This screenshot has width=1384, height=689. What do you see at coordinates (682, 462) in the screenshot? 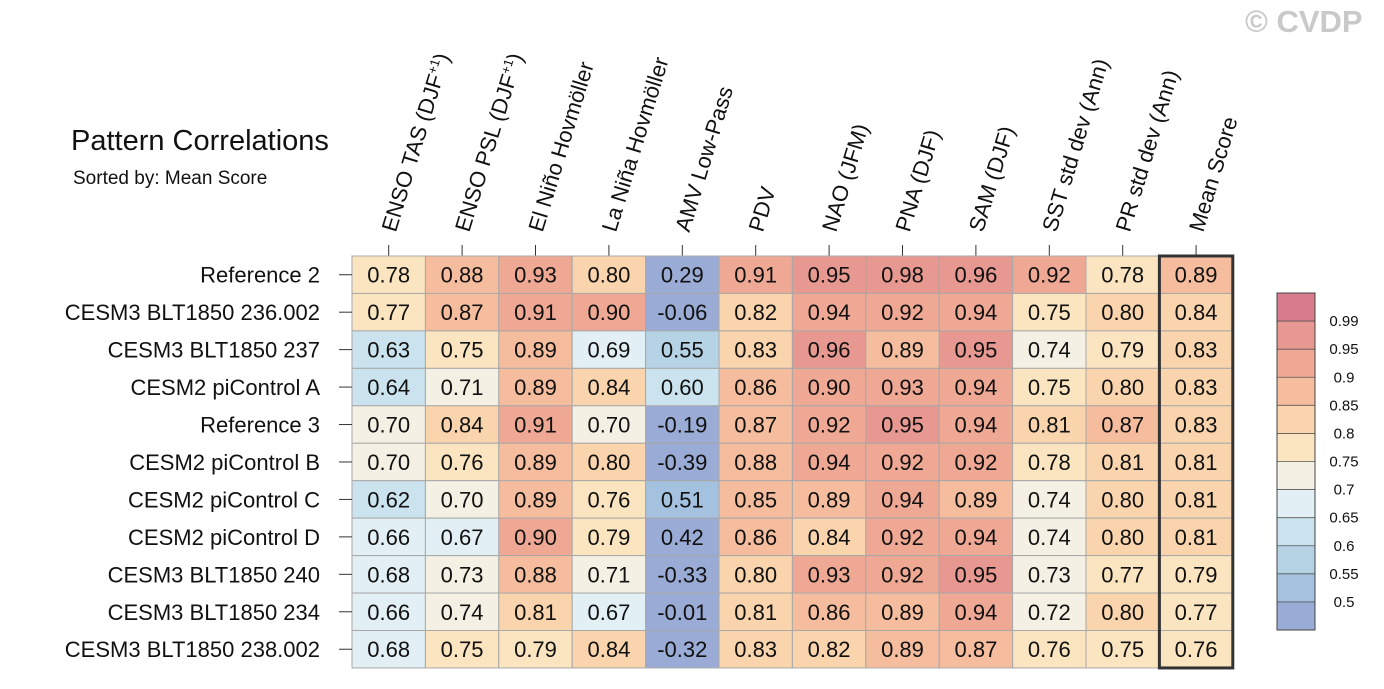
I see `cell-value-label: -0.39` at bounding box center [682, 462].